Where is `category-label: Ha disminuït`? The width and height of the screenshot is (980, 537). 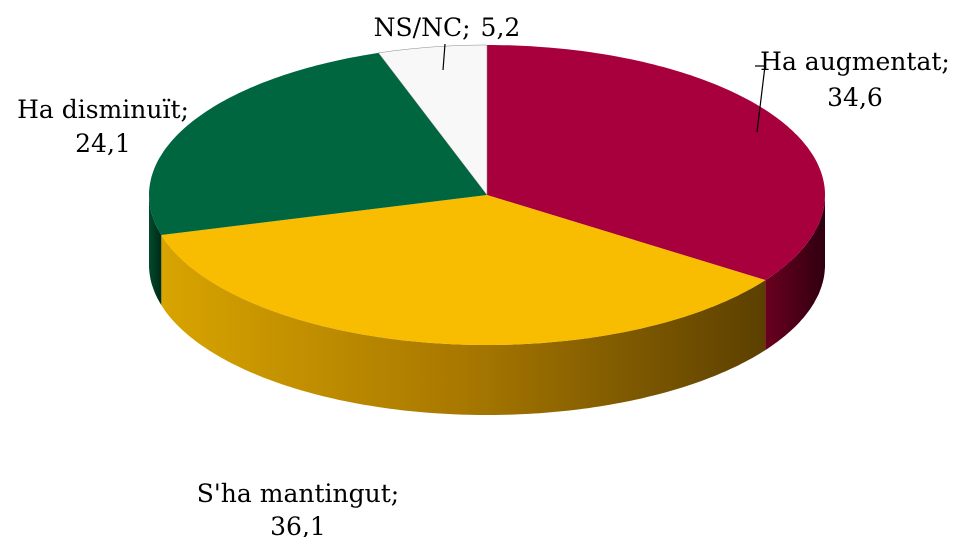 category-label: Ha disminuït is located at coordinates (98, 109).